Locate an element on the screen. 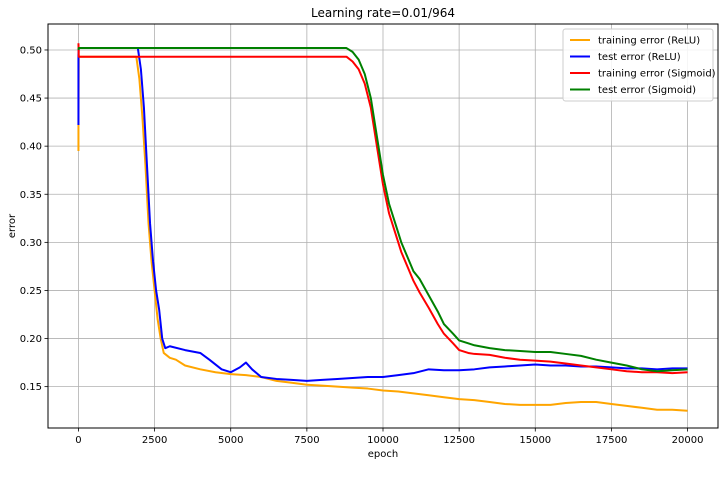  chart-title: Learning rate=0.01/964 is located at coordinates (383, 13).